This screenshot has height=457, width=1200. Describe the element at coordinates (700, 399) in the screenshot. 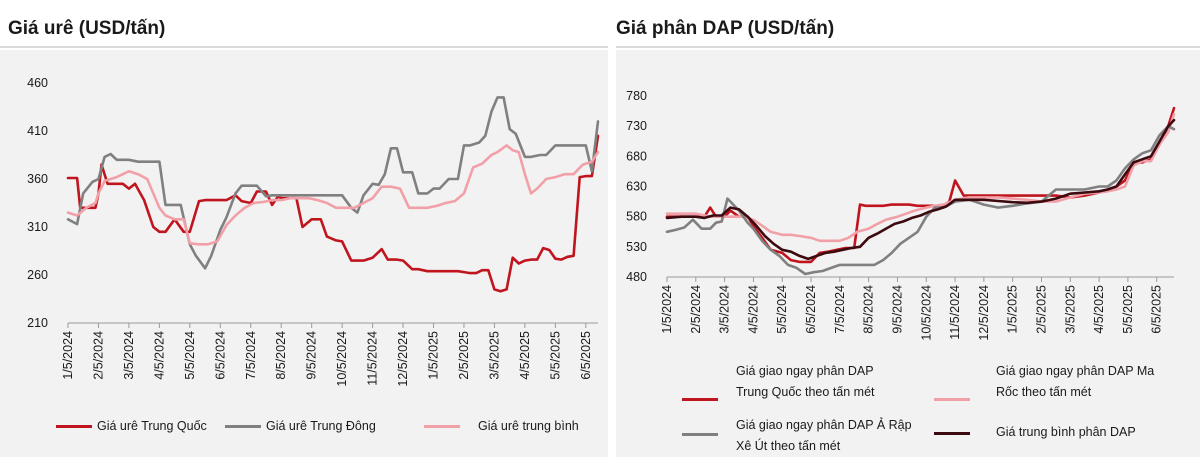

I see `legend-swatch-china-dap` at that location.